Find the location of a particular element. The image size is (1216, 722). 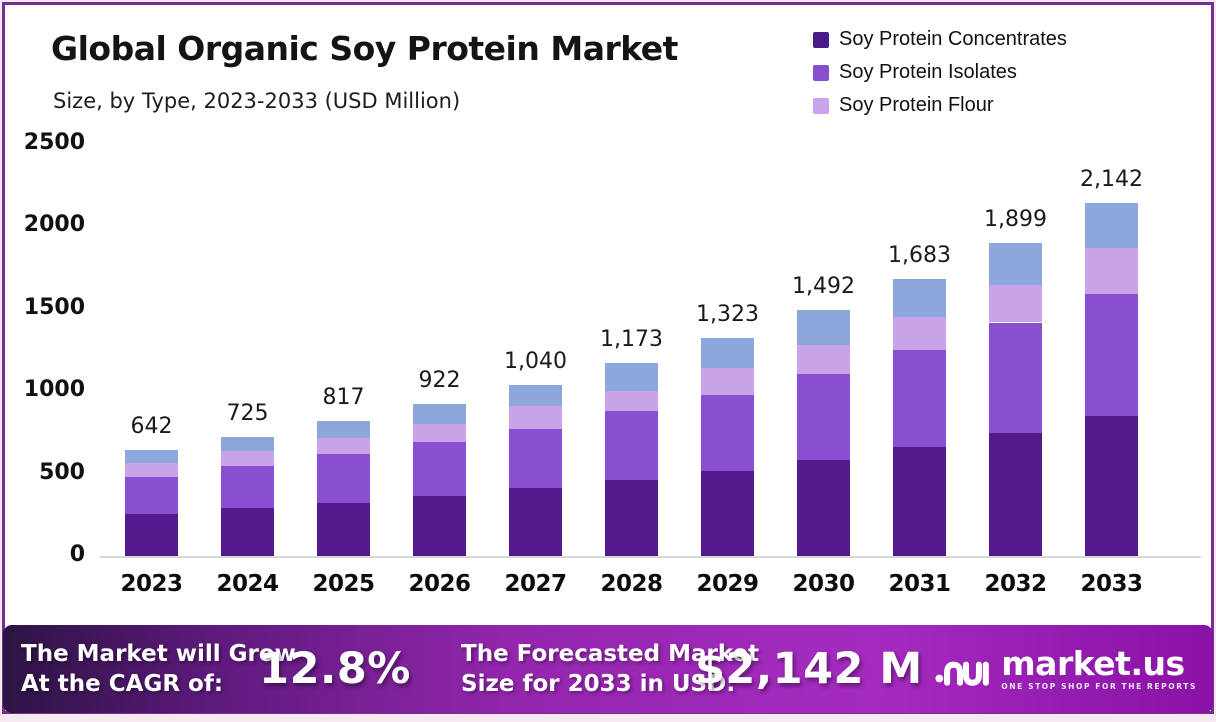

legend-item: Soy Protein Flour is located at coordinates (940, 105).